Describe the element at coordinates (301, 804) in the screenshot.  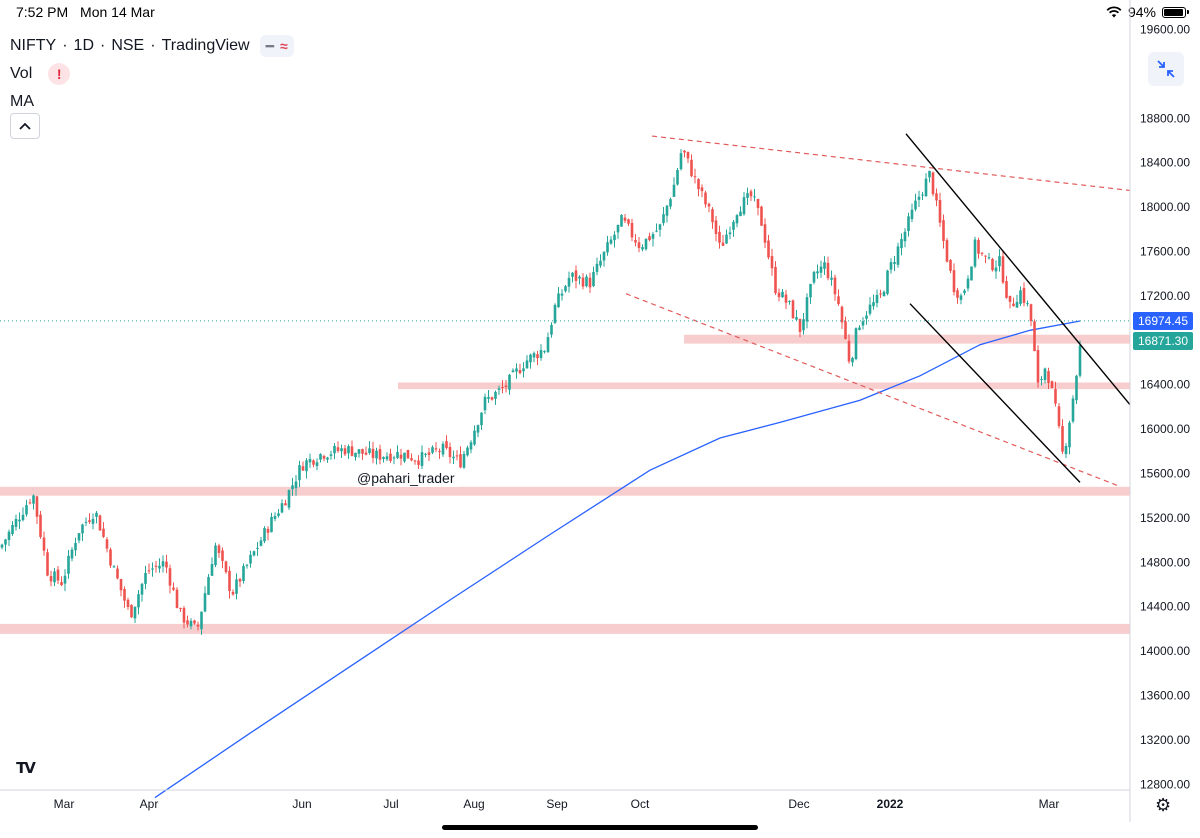
I see `x-tick-label: Jun` at that location.